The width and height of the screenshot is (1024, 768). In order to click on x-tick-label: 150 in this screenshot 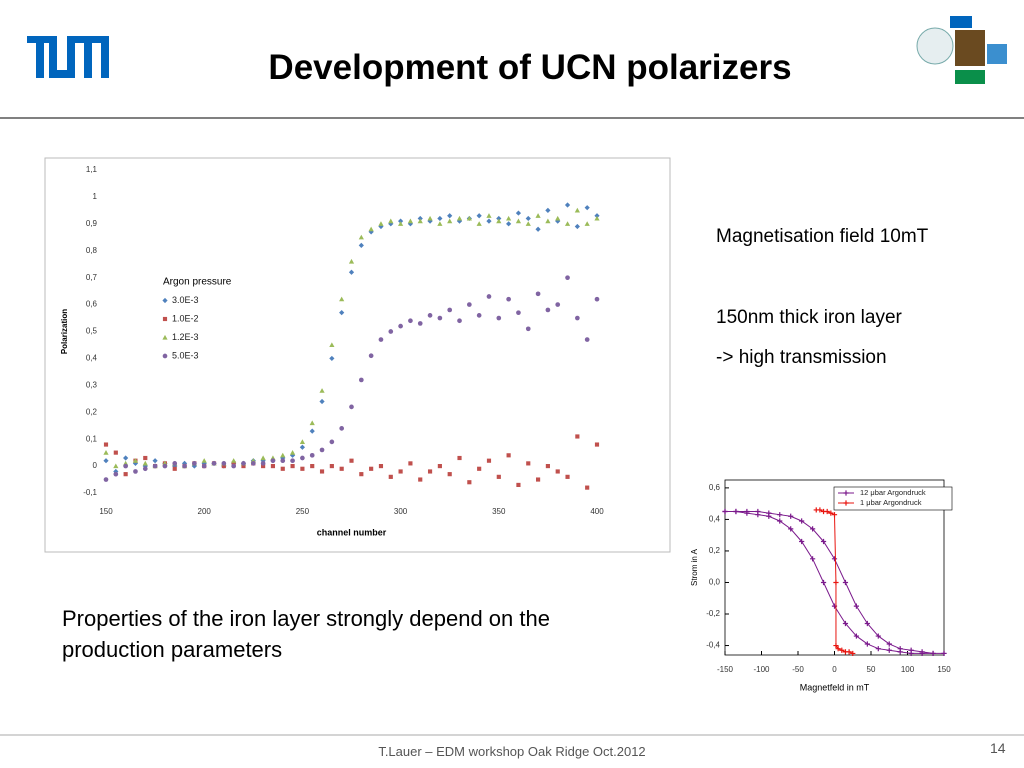, I will do `click(944, 669)`.